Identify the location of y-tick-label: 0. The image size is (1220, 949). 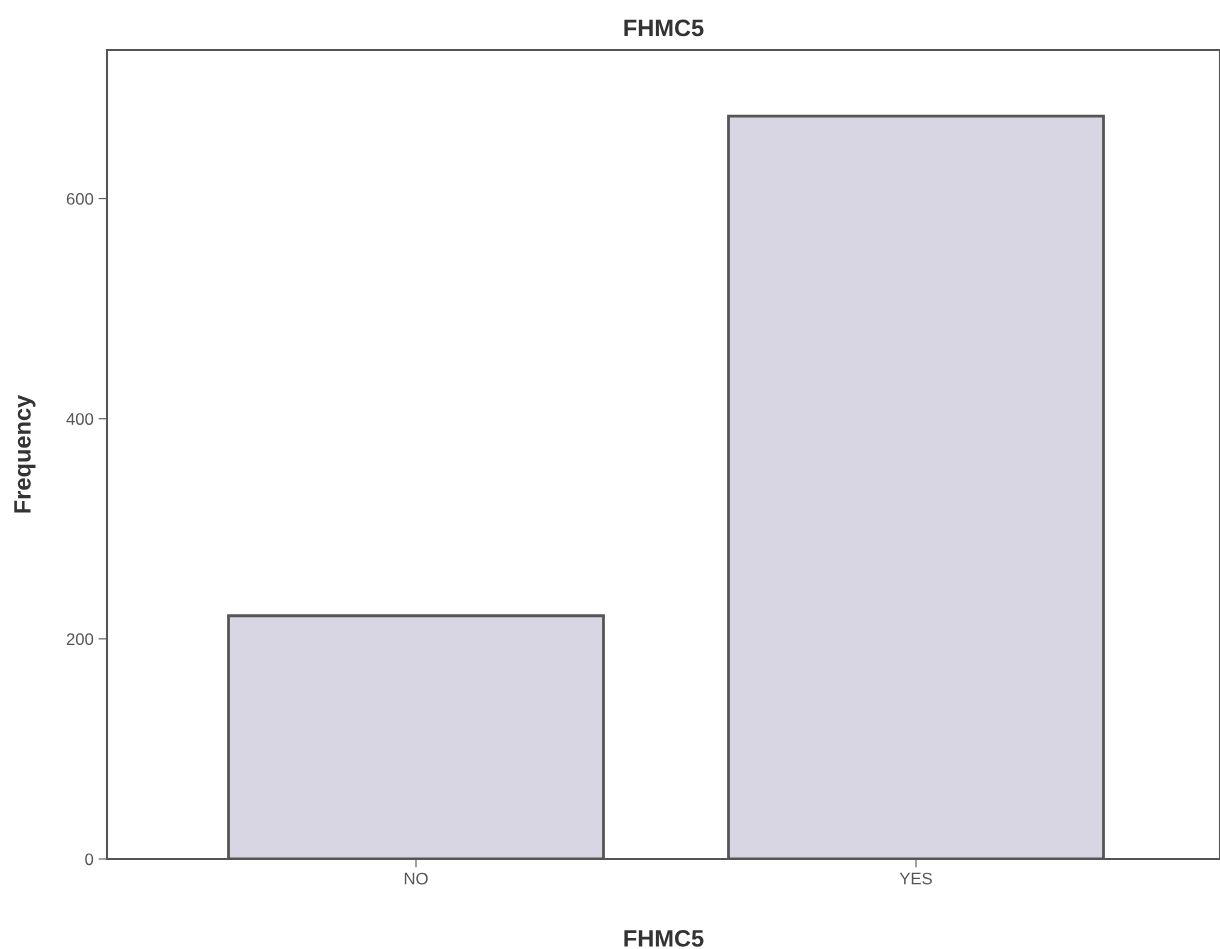
(89, 859).